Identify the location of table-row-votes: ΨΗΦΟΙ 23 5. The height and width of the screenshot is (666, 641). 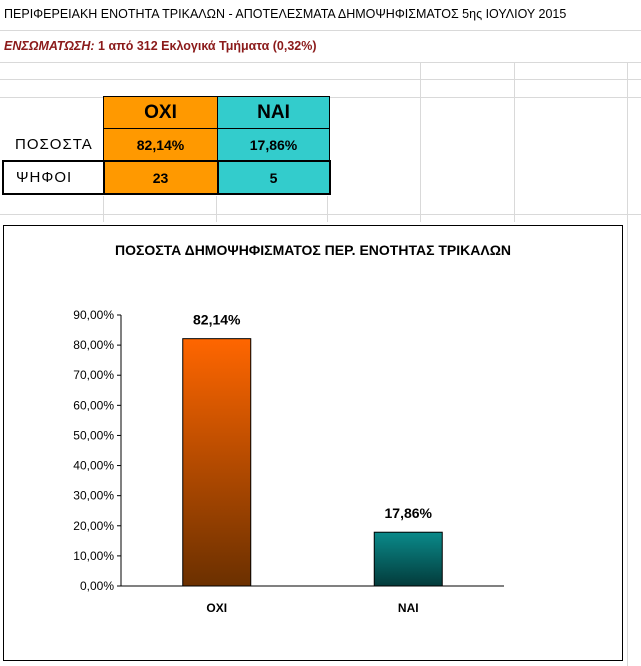
(166, 177).